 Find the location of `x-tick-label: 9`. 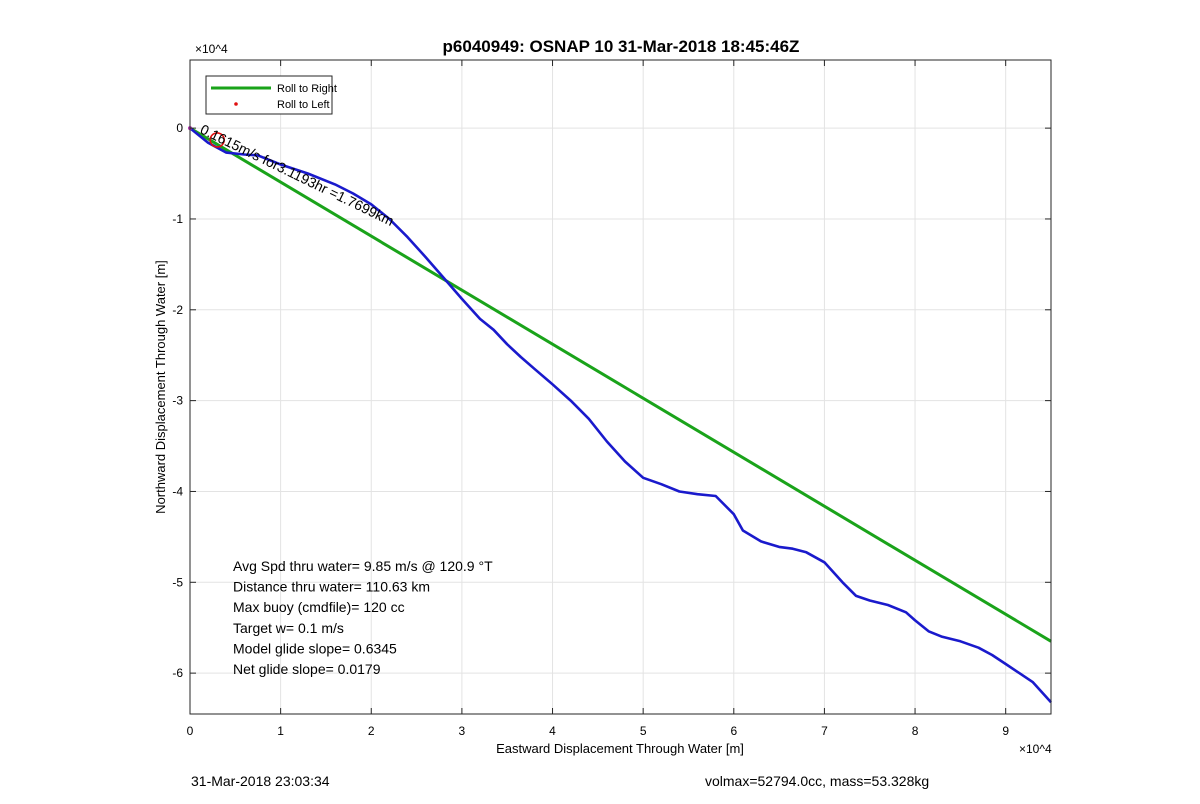

x-tick-label: 9 is located at coordinates (1005, 731).